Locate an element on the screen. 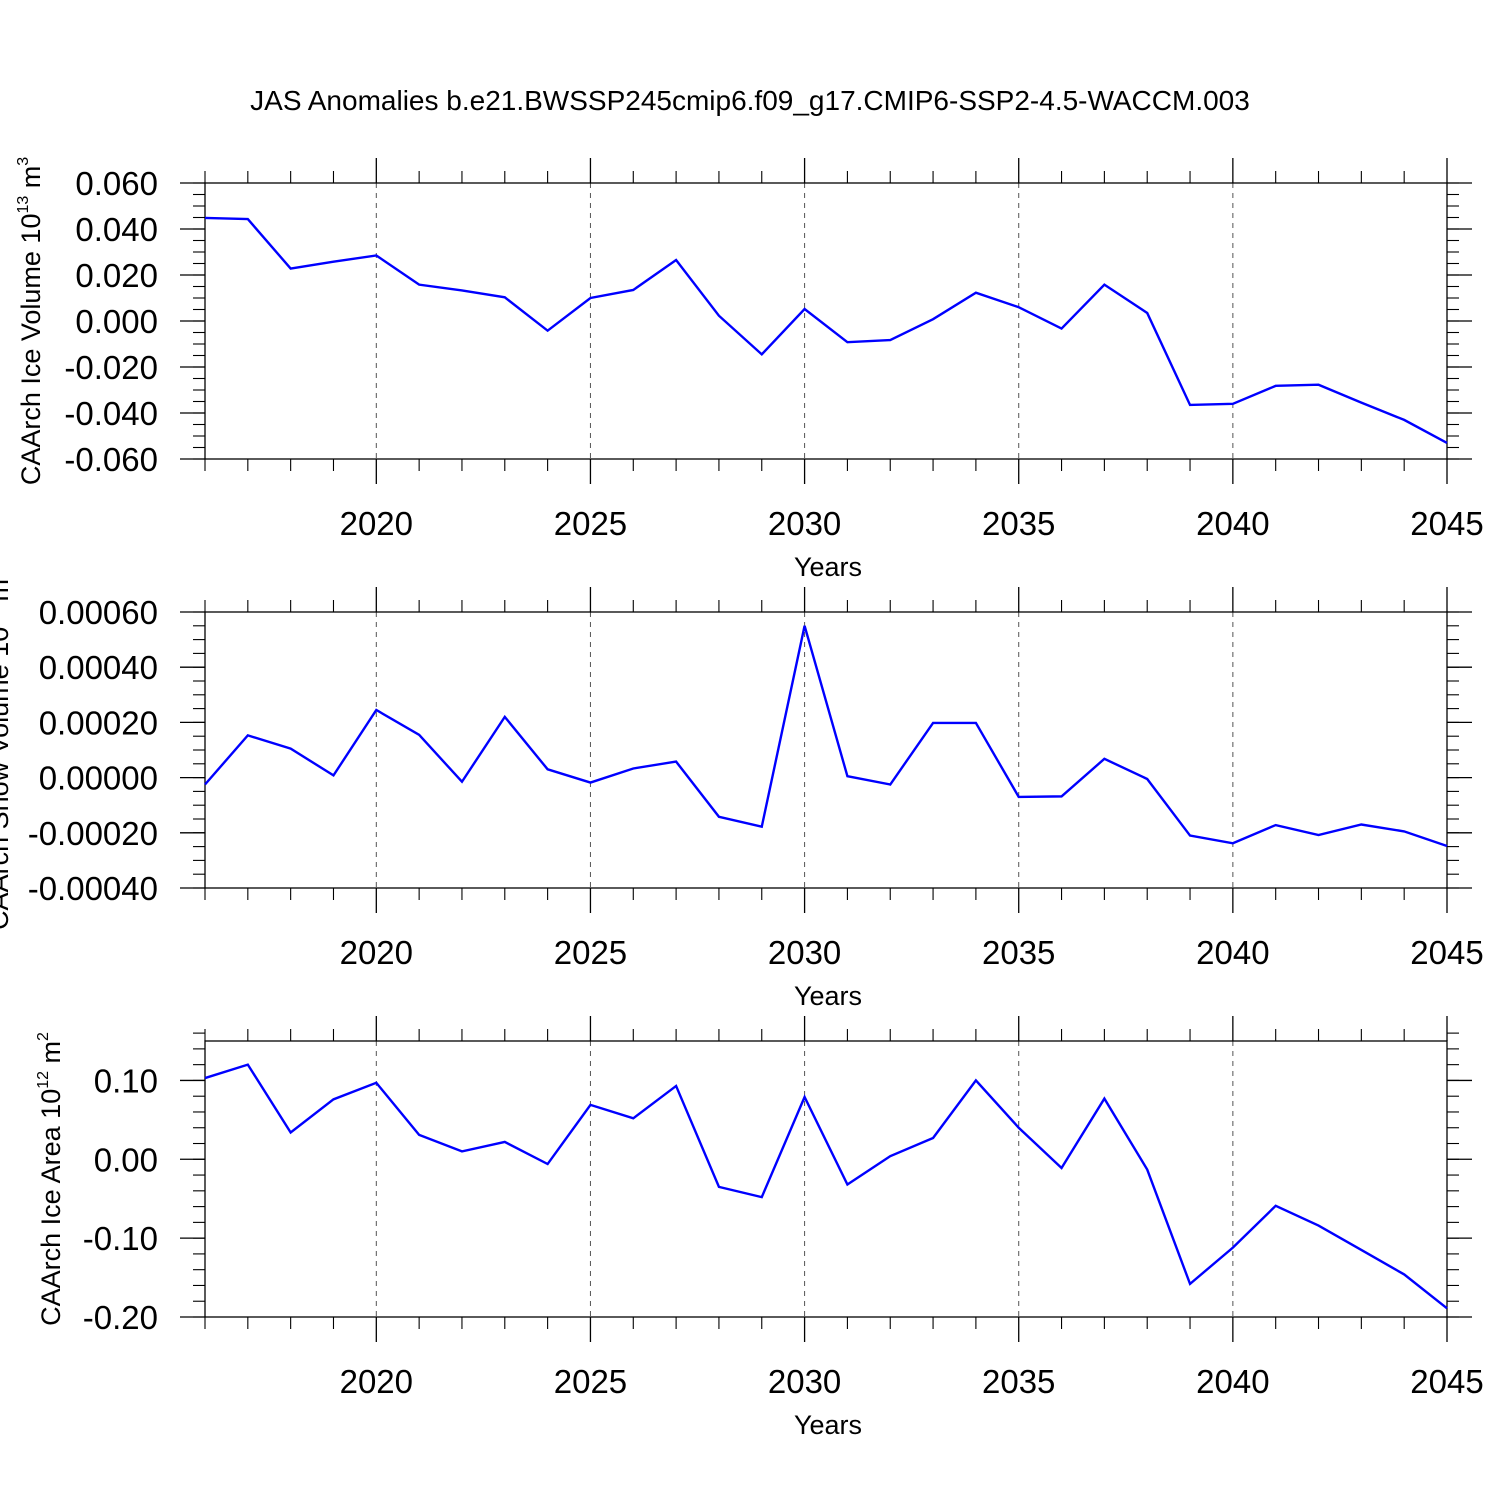  y-tick-label: -0.00020 is located at coordinates (93, 833).